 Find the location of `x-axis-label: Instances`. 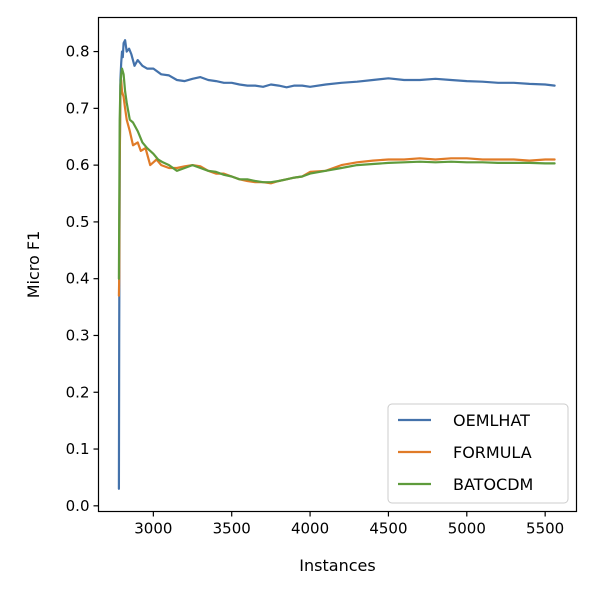

x-axis-label: Instances is located at coordinates (337, 565).